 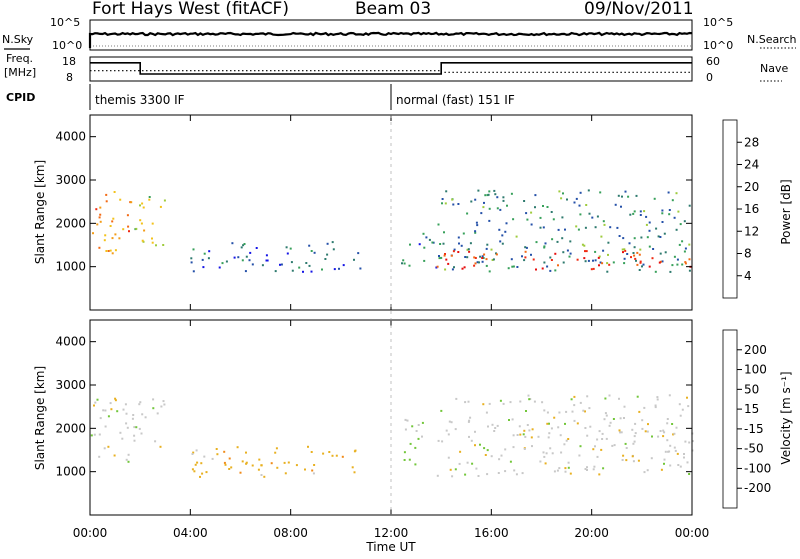 What do you see at coordinates (67, 45) in the screenshot?
I see `nsky-tick-bottom: 10^0` at bounding box center [67, 45].